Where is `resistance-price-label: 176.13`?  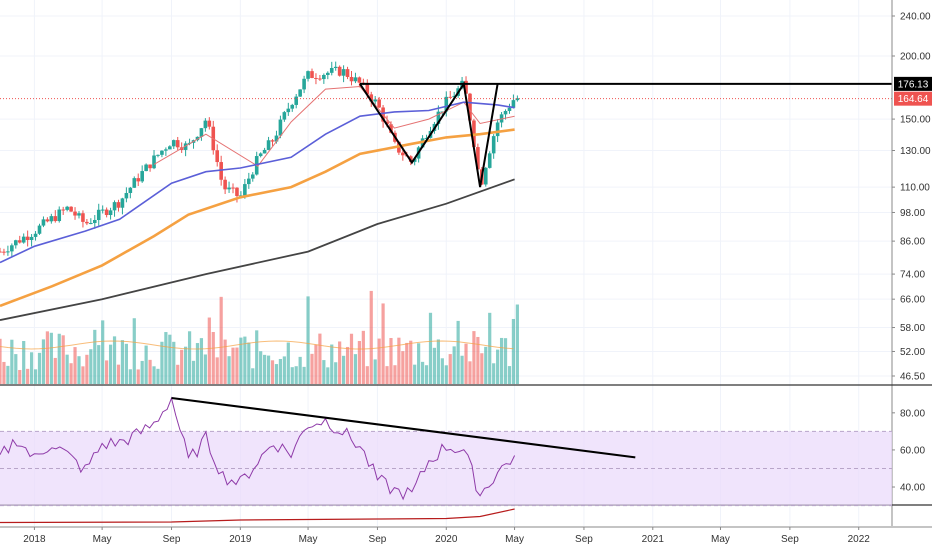
resistance-price-label: 176.13 is located at coordinates (913, 84).